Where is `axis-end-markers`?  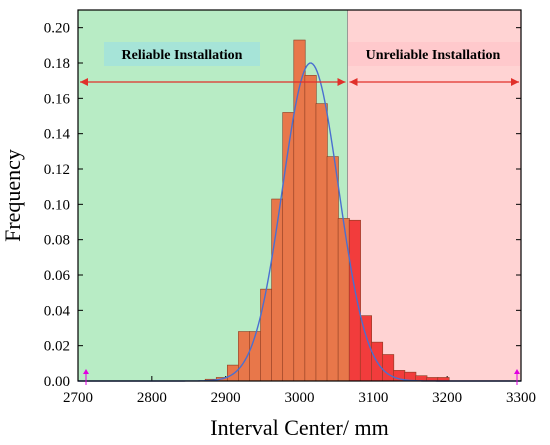 axis-end-markers is located at coordinates (301, 377).